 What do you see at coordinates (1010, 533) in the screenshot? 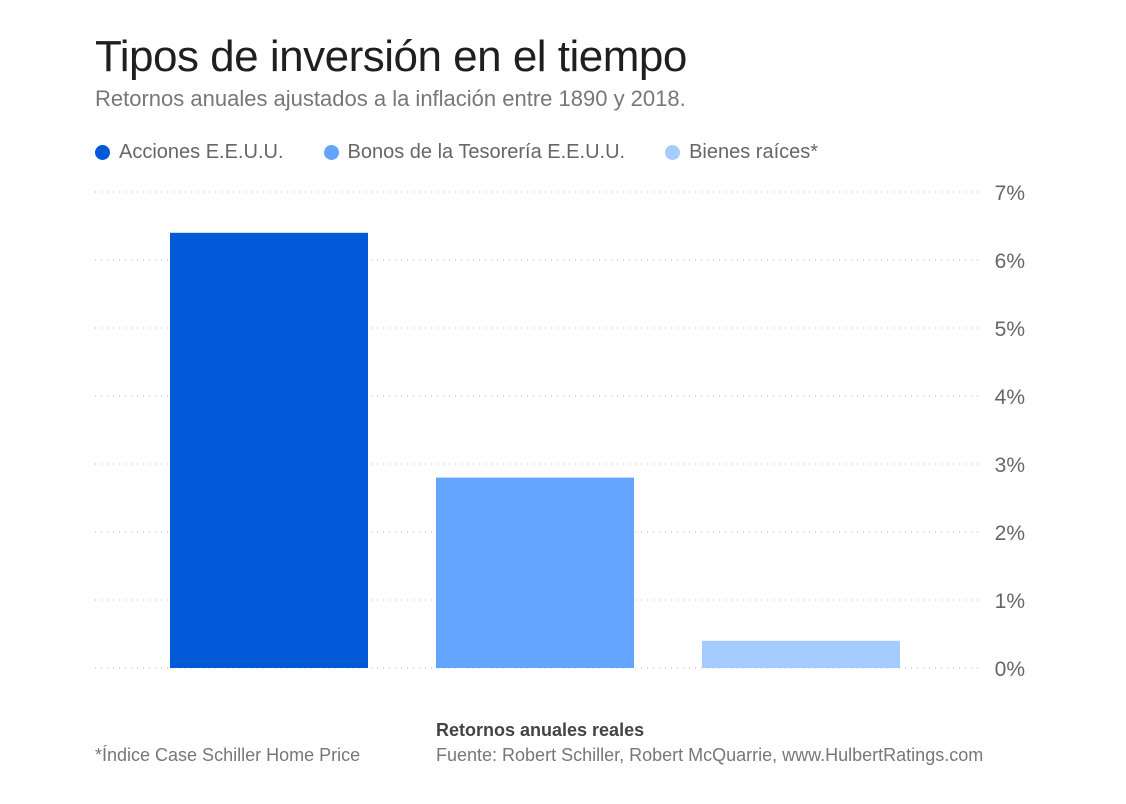
I see `y-tick-label: 2%` at bounding box center [1010, 533].